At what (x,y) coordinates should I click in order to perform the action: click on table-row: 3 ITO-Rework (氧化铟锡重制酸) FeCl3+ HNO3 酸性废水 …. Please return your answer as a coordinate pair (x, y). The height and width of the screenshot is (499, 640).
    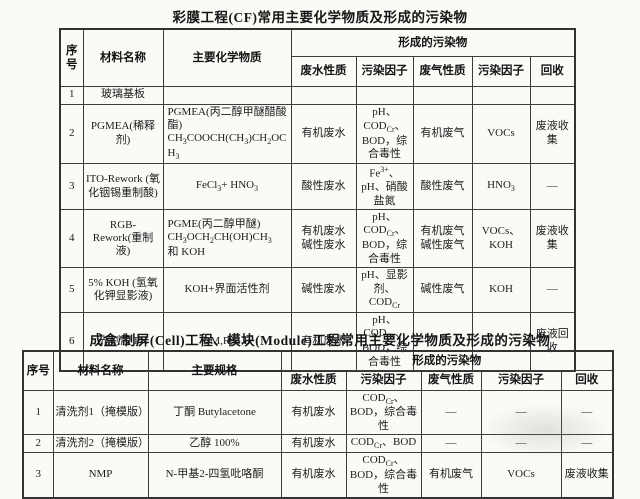
    Looking at the image, I should click on (317, 187).